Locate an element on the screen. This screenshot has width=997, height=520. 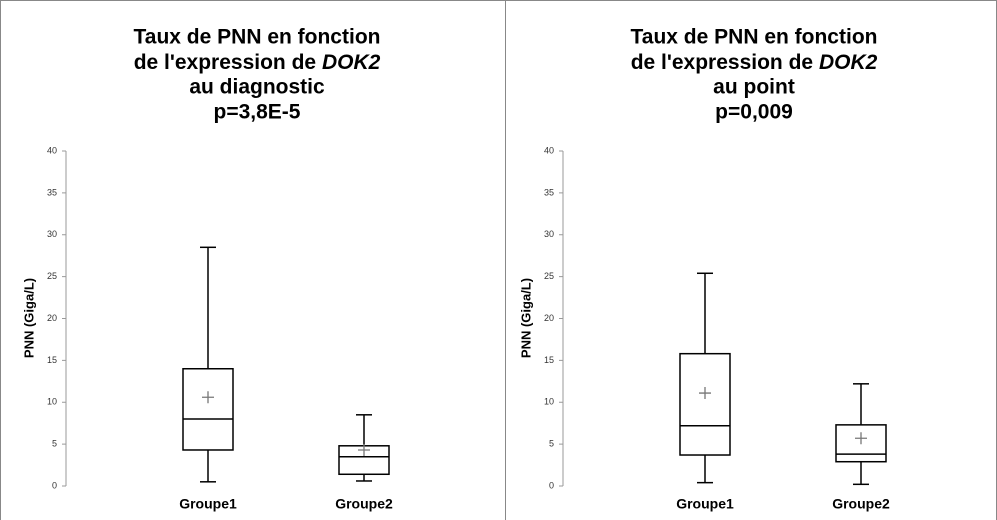
chart-subtitle: p=3,8E-5 is located at coordinates (257, 112).